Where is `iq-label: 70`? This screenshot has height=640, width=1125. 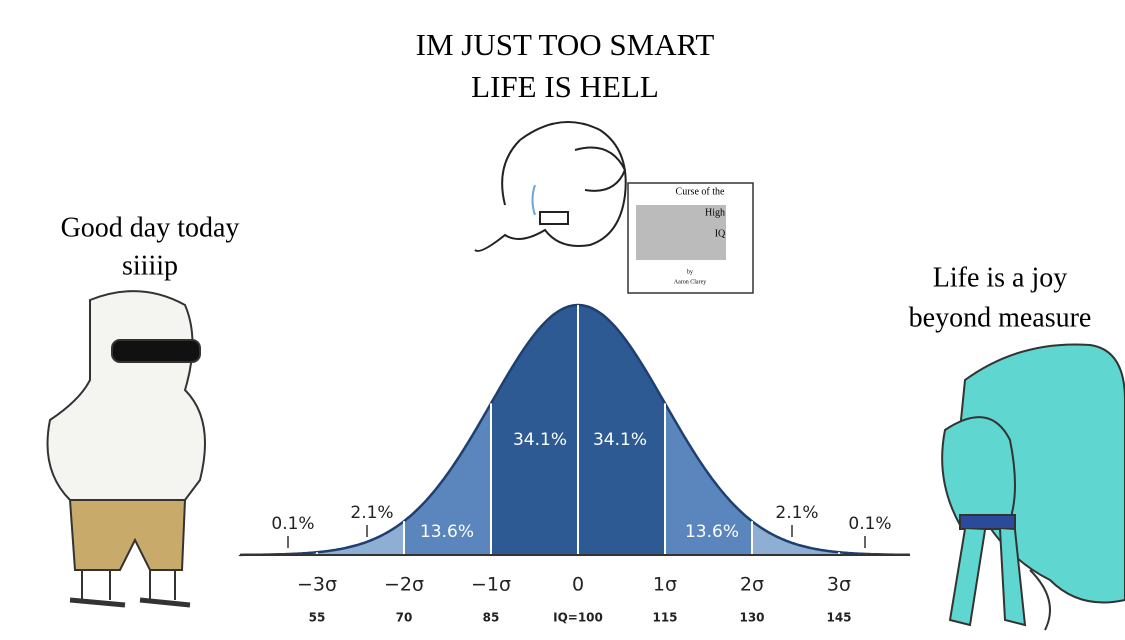
iq-label: 70 is located at coordinates (404, 618).